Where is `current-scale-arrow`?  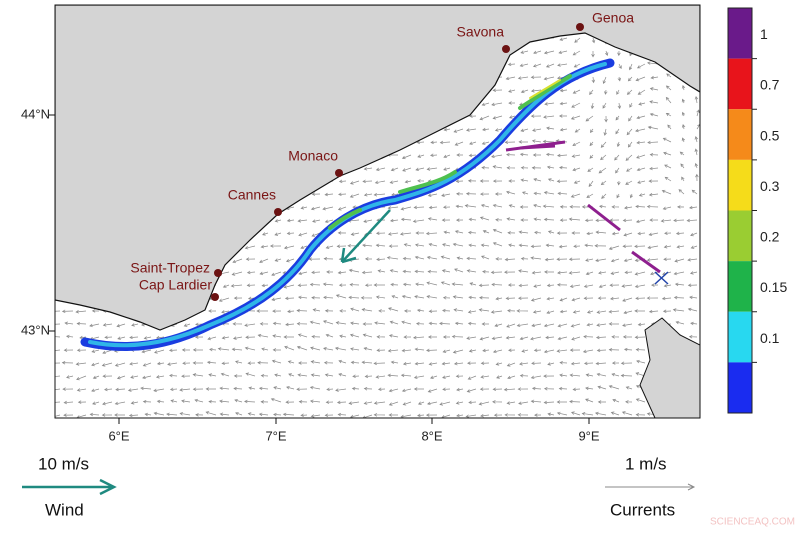
current-scale-arrow is located at coordinates (650, 487).